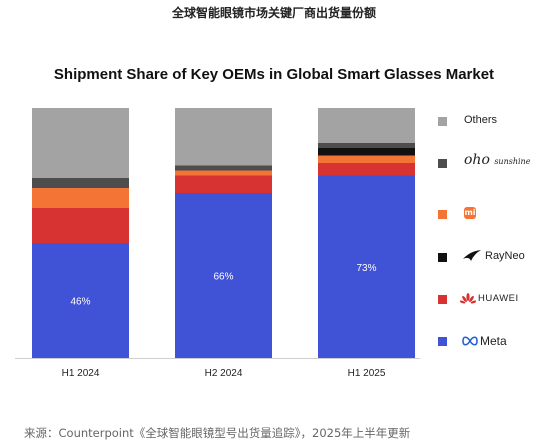 This screenshot has width=548, height=447. Describe the element at coordinates (366, 169) in the screenshot. I see `bar-segment-huawei-h1-2025` at that location.